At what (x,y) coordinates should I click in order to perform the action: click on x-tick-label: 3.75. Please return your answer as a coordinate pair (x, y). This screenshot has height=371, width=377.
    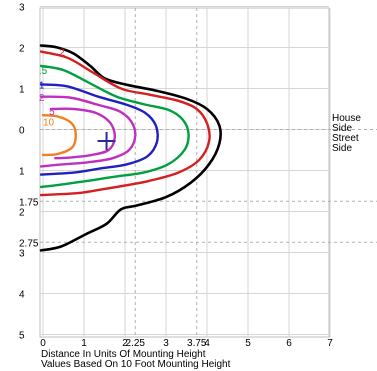
    Looking at the image, I should click on (197, 343).